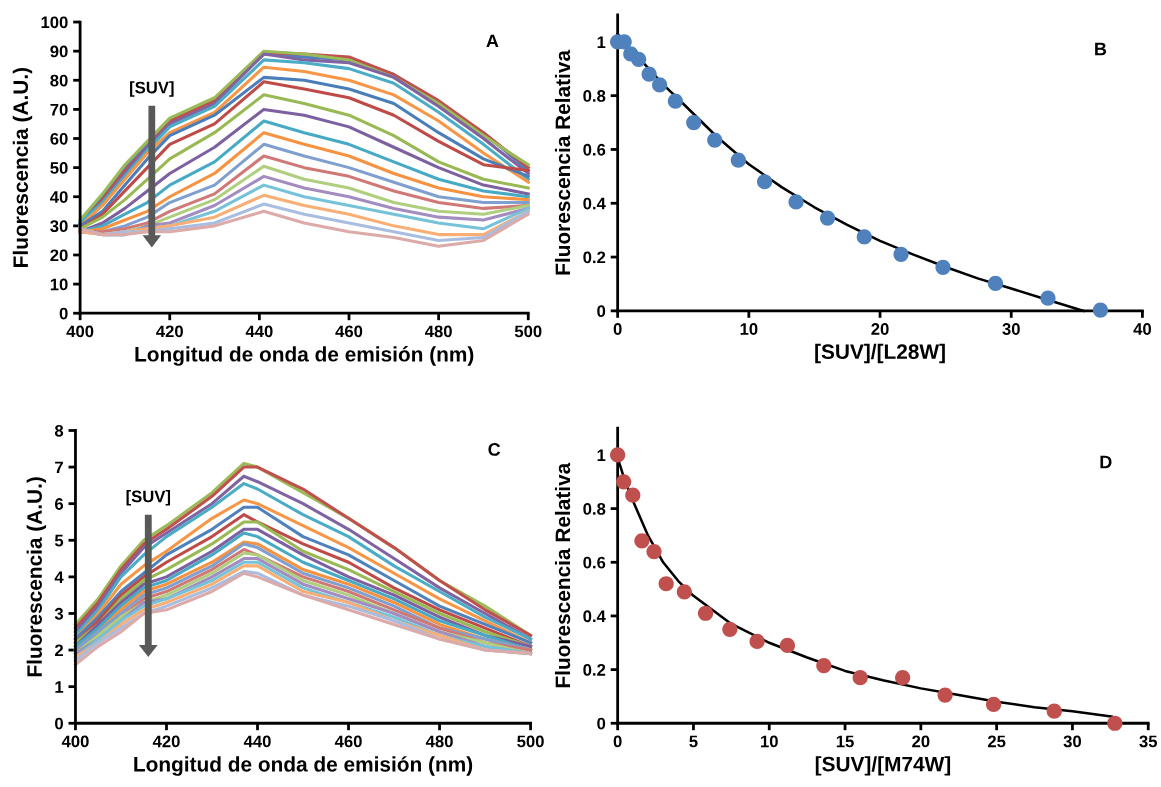 Image resolution: width=1161 pixels, height=787 pixels. What do you see at coordinates (693, 741) in the screenshot?
I see `x-tick-label: 5` at bounding box center [693, 741].